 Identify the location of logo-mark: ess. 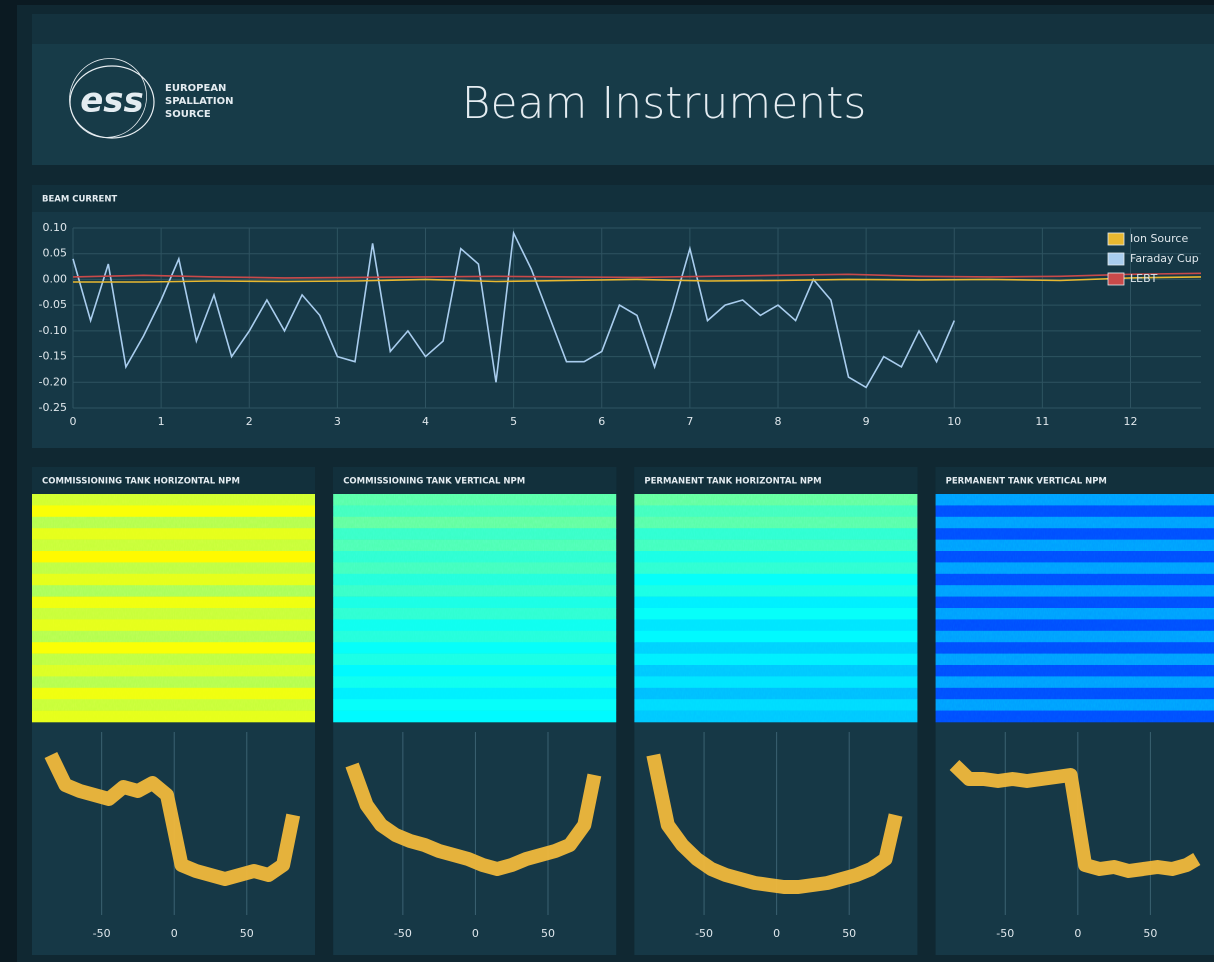
(112, 101).